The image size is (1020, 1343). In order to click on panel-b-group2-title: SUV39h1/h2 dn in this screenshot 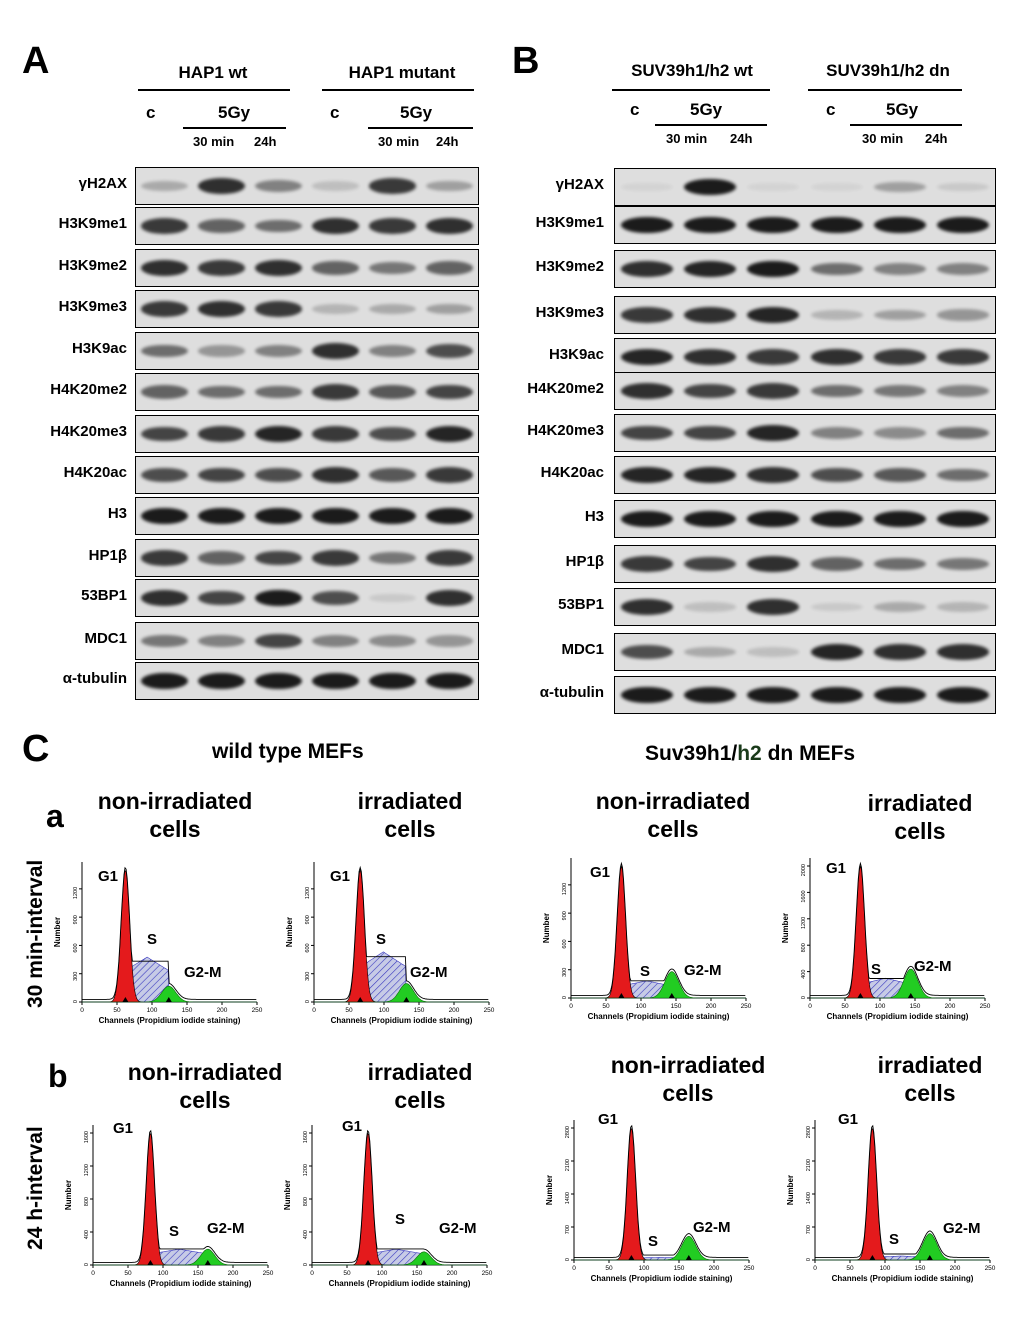, I will do `click(888, 70)`.